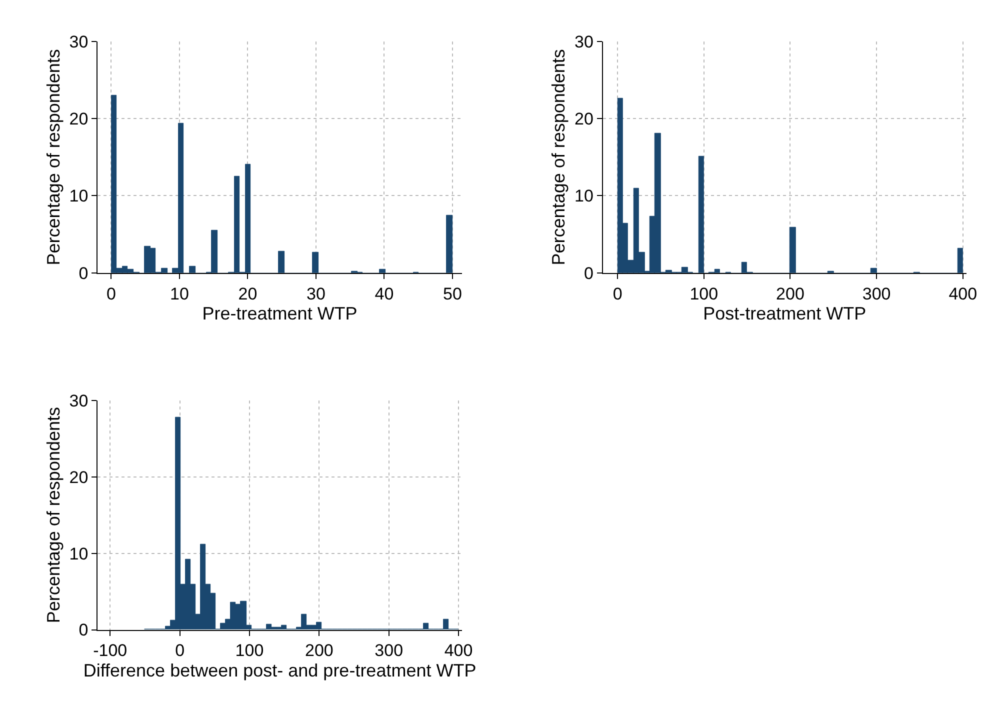  I want to click on x-tick-label: 50, so click(452, 294).